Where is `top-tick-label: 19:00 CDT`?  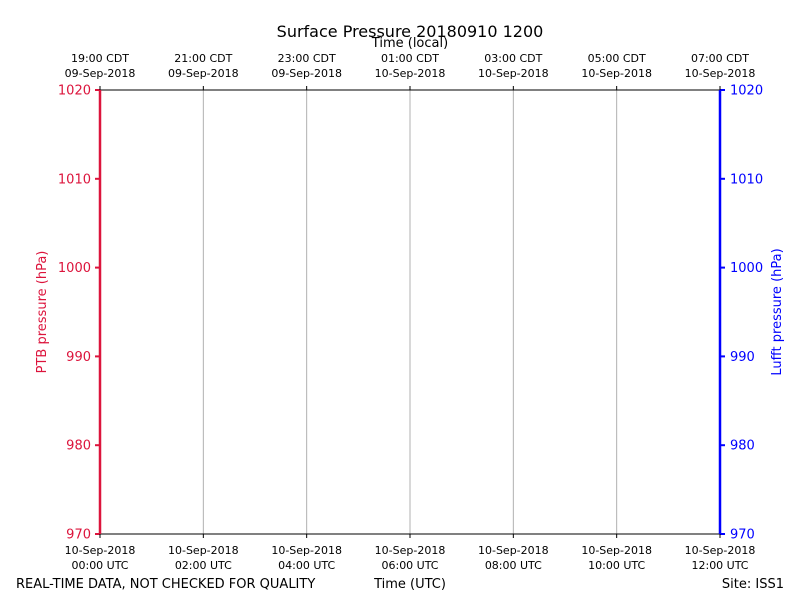
top-tick-label: 19:00 CDT is located at coordinates (100, 58).